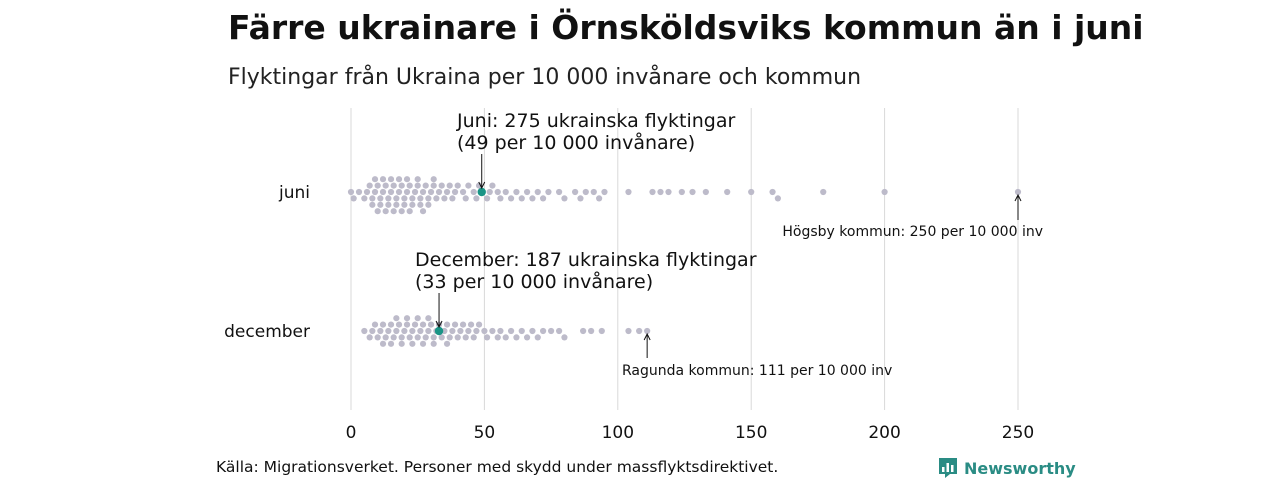 This screenshot has height=480, width=1280. Describe the element at coordinates (506, 331) in the screenshot. I see `series-december` at that location.